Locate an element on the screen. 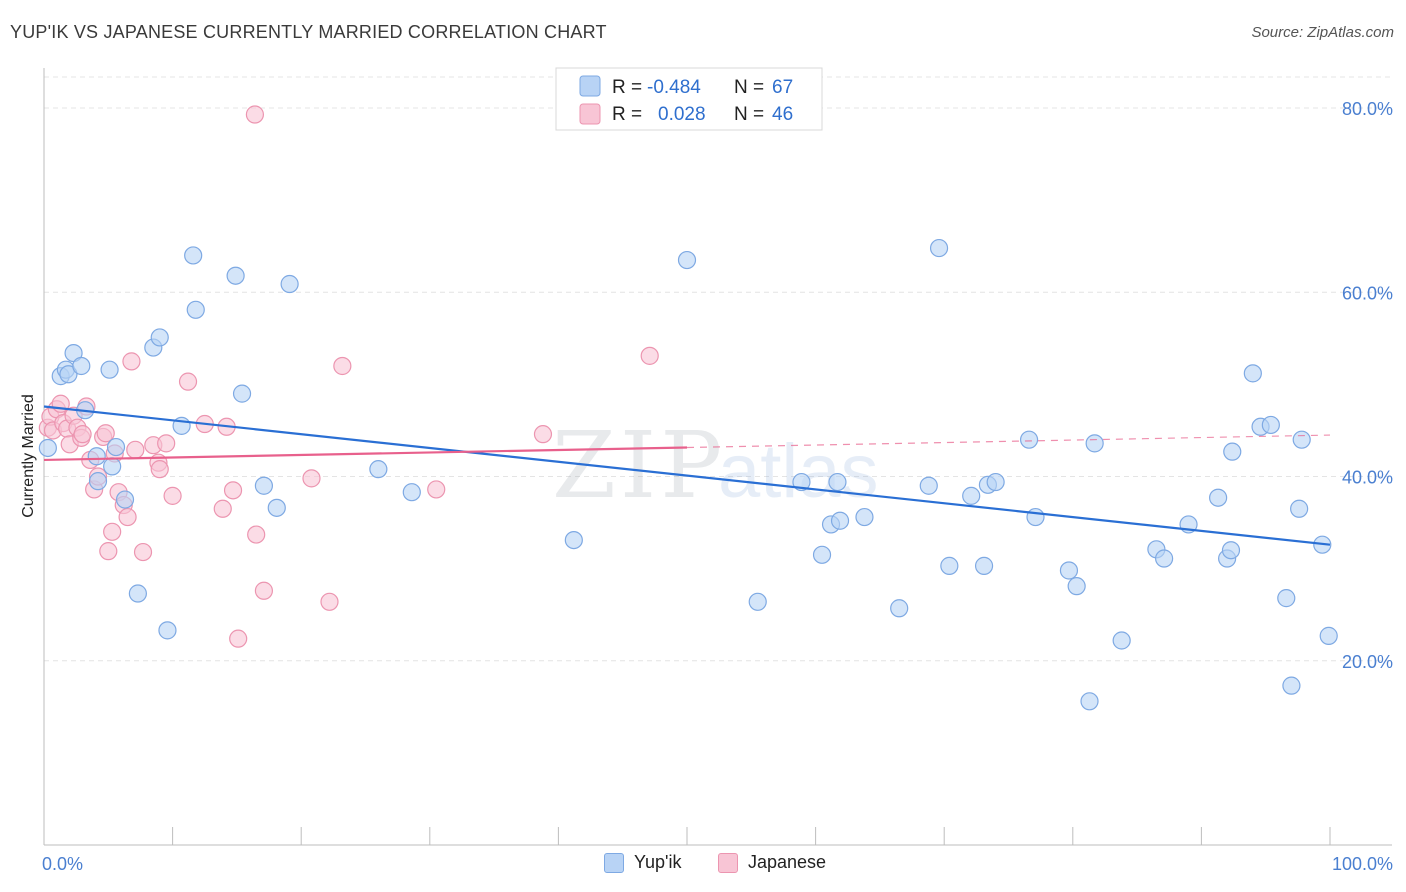 Image resolution: width=1406 pixels, height=892 pixels. watermark: ZIP atlas is located at coordinates (715, 465).